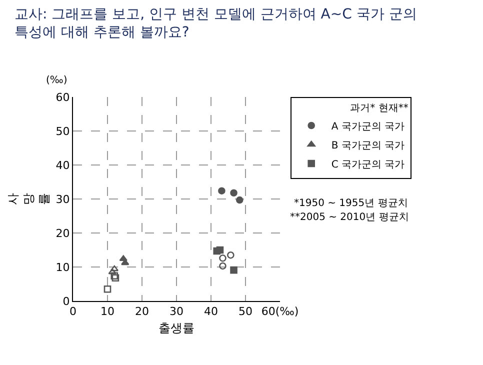 This screenshot has width=483, height=365. I want to click on y-tick-label: 30, so click(63, 199).